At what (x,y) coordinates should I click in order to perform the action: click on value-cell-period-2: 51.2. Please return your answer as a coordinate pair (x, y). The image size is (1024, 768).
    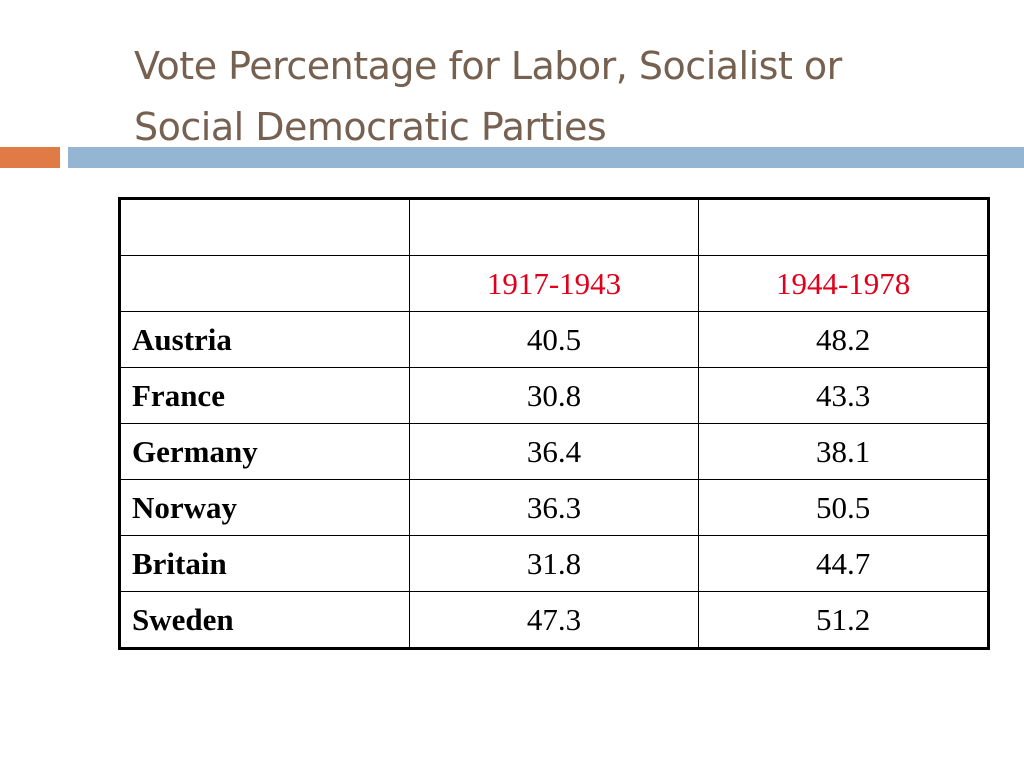
    Looking at the image, I should click on (843, 620).